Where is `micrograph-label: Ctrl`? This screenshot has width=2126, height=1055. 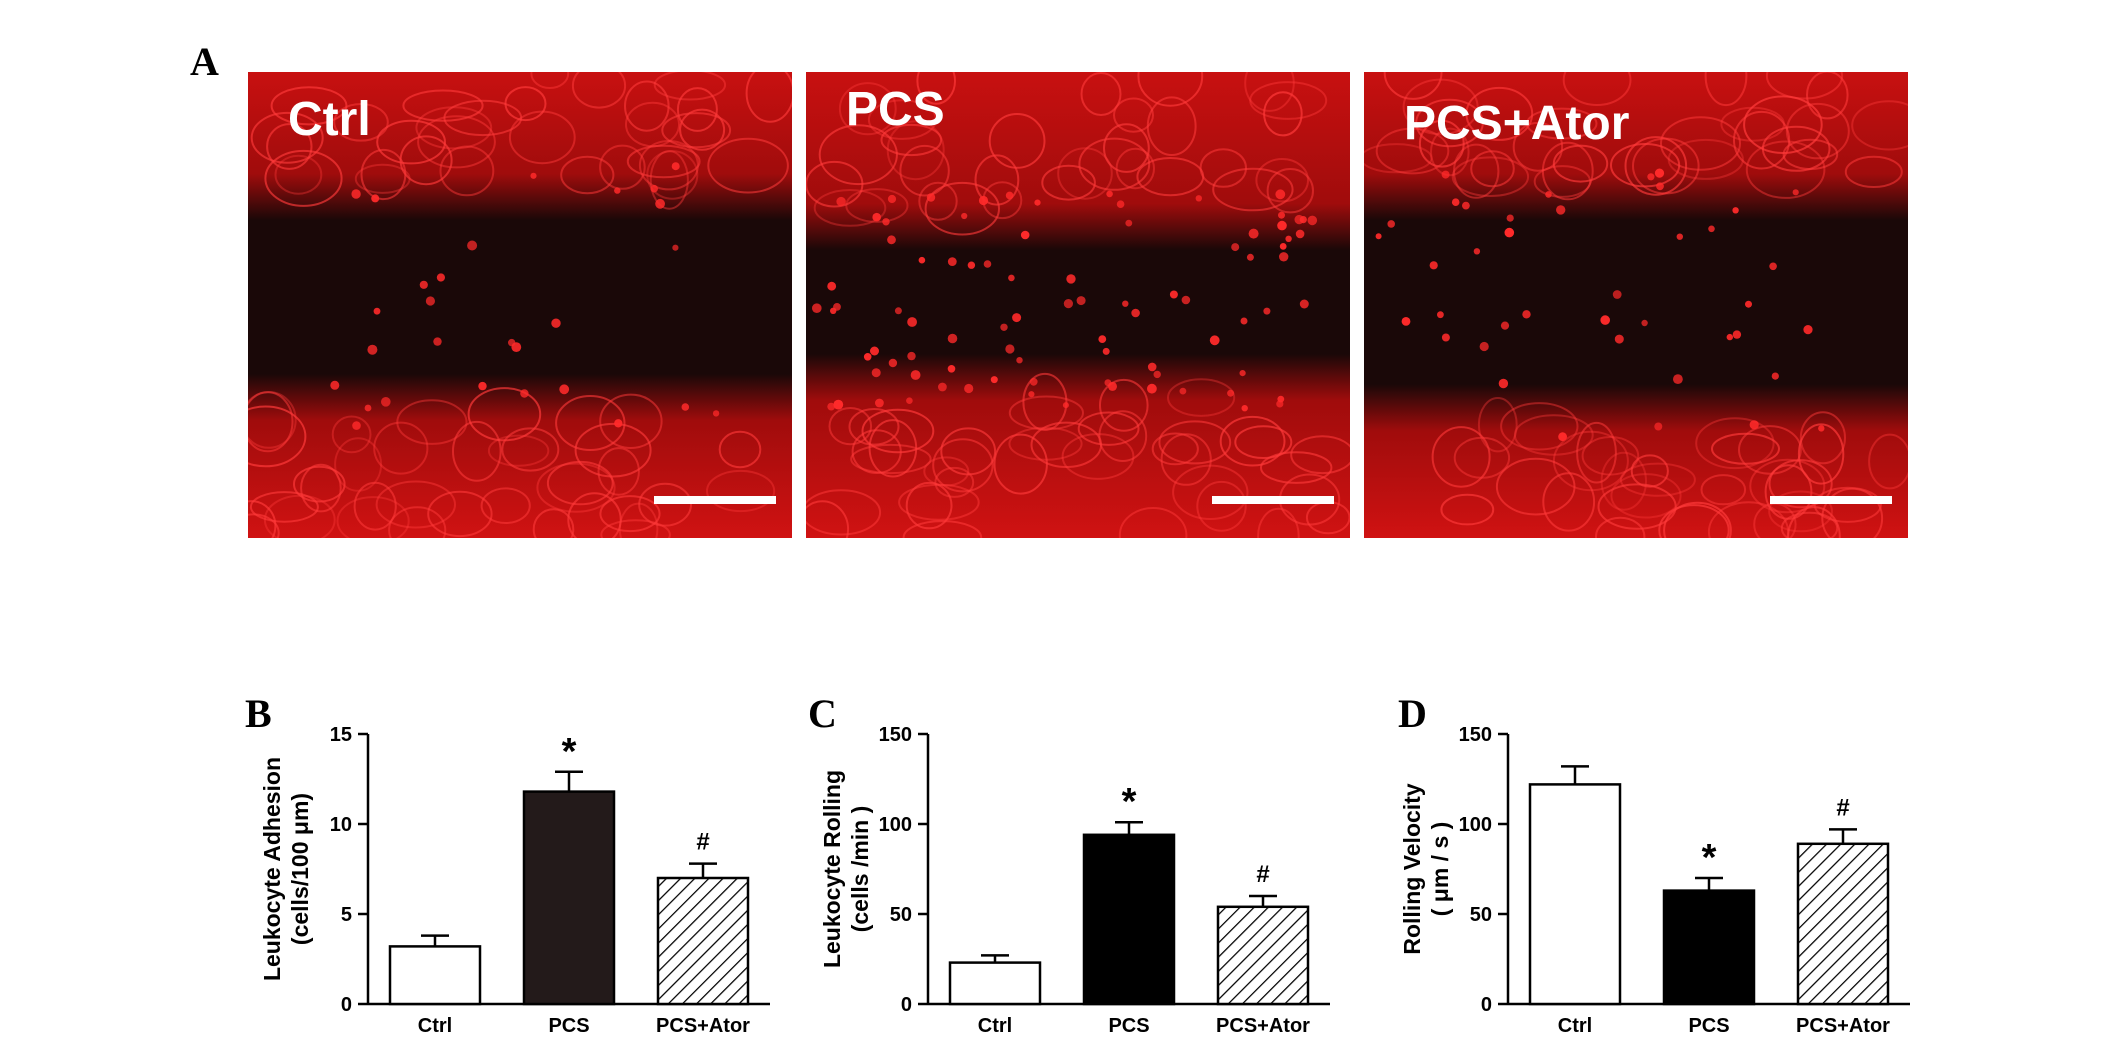 micrograph-label: Ctrl is located at coordinates (329, 119).